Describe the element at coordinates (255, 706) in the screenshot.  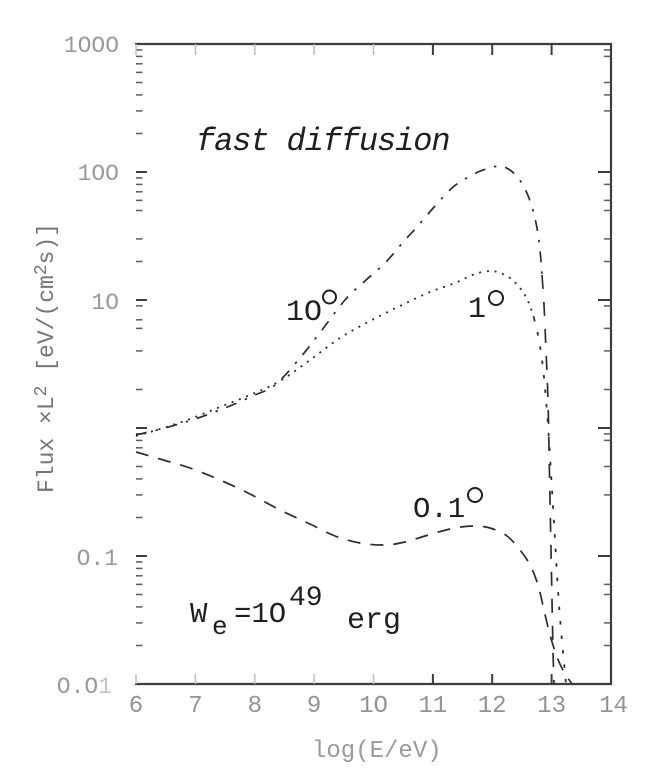
I see `svg-text: 8` at that location.